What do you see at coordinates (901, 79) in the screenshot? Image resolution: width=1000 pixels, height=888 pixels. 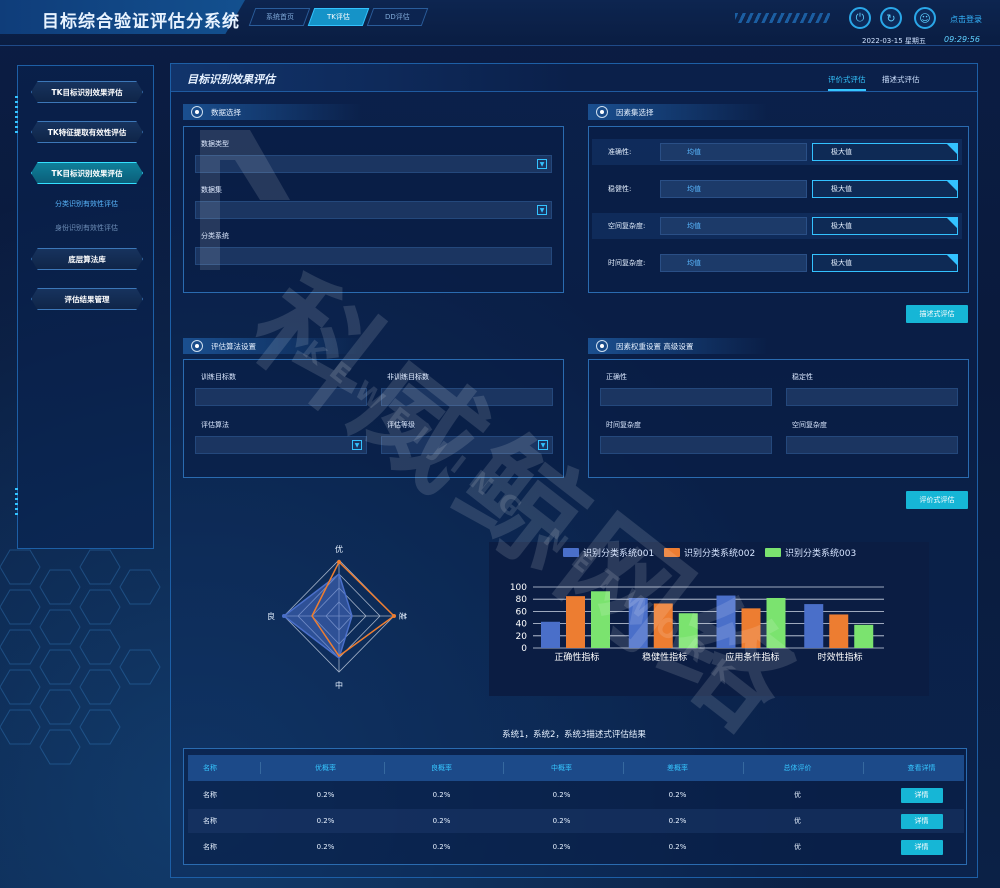 I see `tab-descriptive: 描述式评估` at bounding box center [901, 79].